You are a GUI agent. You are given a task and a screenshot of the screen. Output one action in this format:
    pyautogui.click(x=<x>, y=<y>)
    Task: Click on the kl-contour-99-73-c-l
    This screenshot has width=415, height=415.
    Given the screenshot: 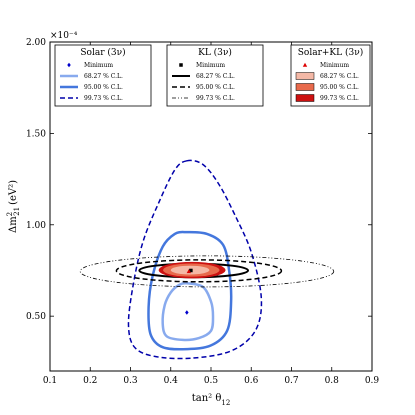 What is the action you would take?
    pyautogui.click(x=207, y=271)
    